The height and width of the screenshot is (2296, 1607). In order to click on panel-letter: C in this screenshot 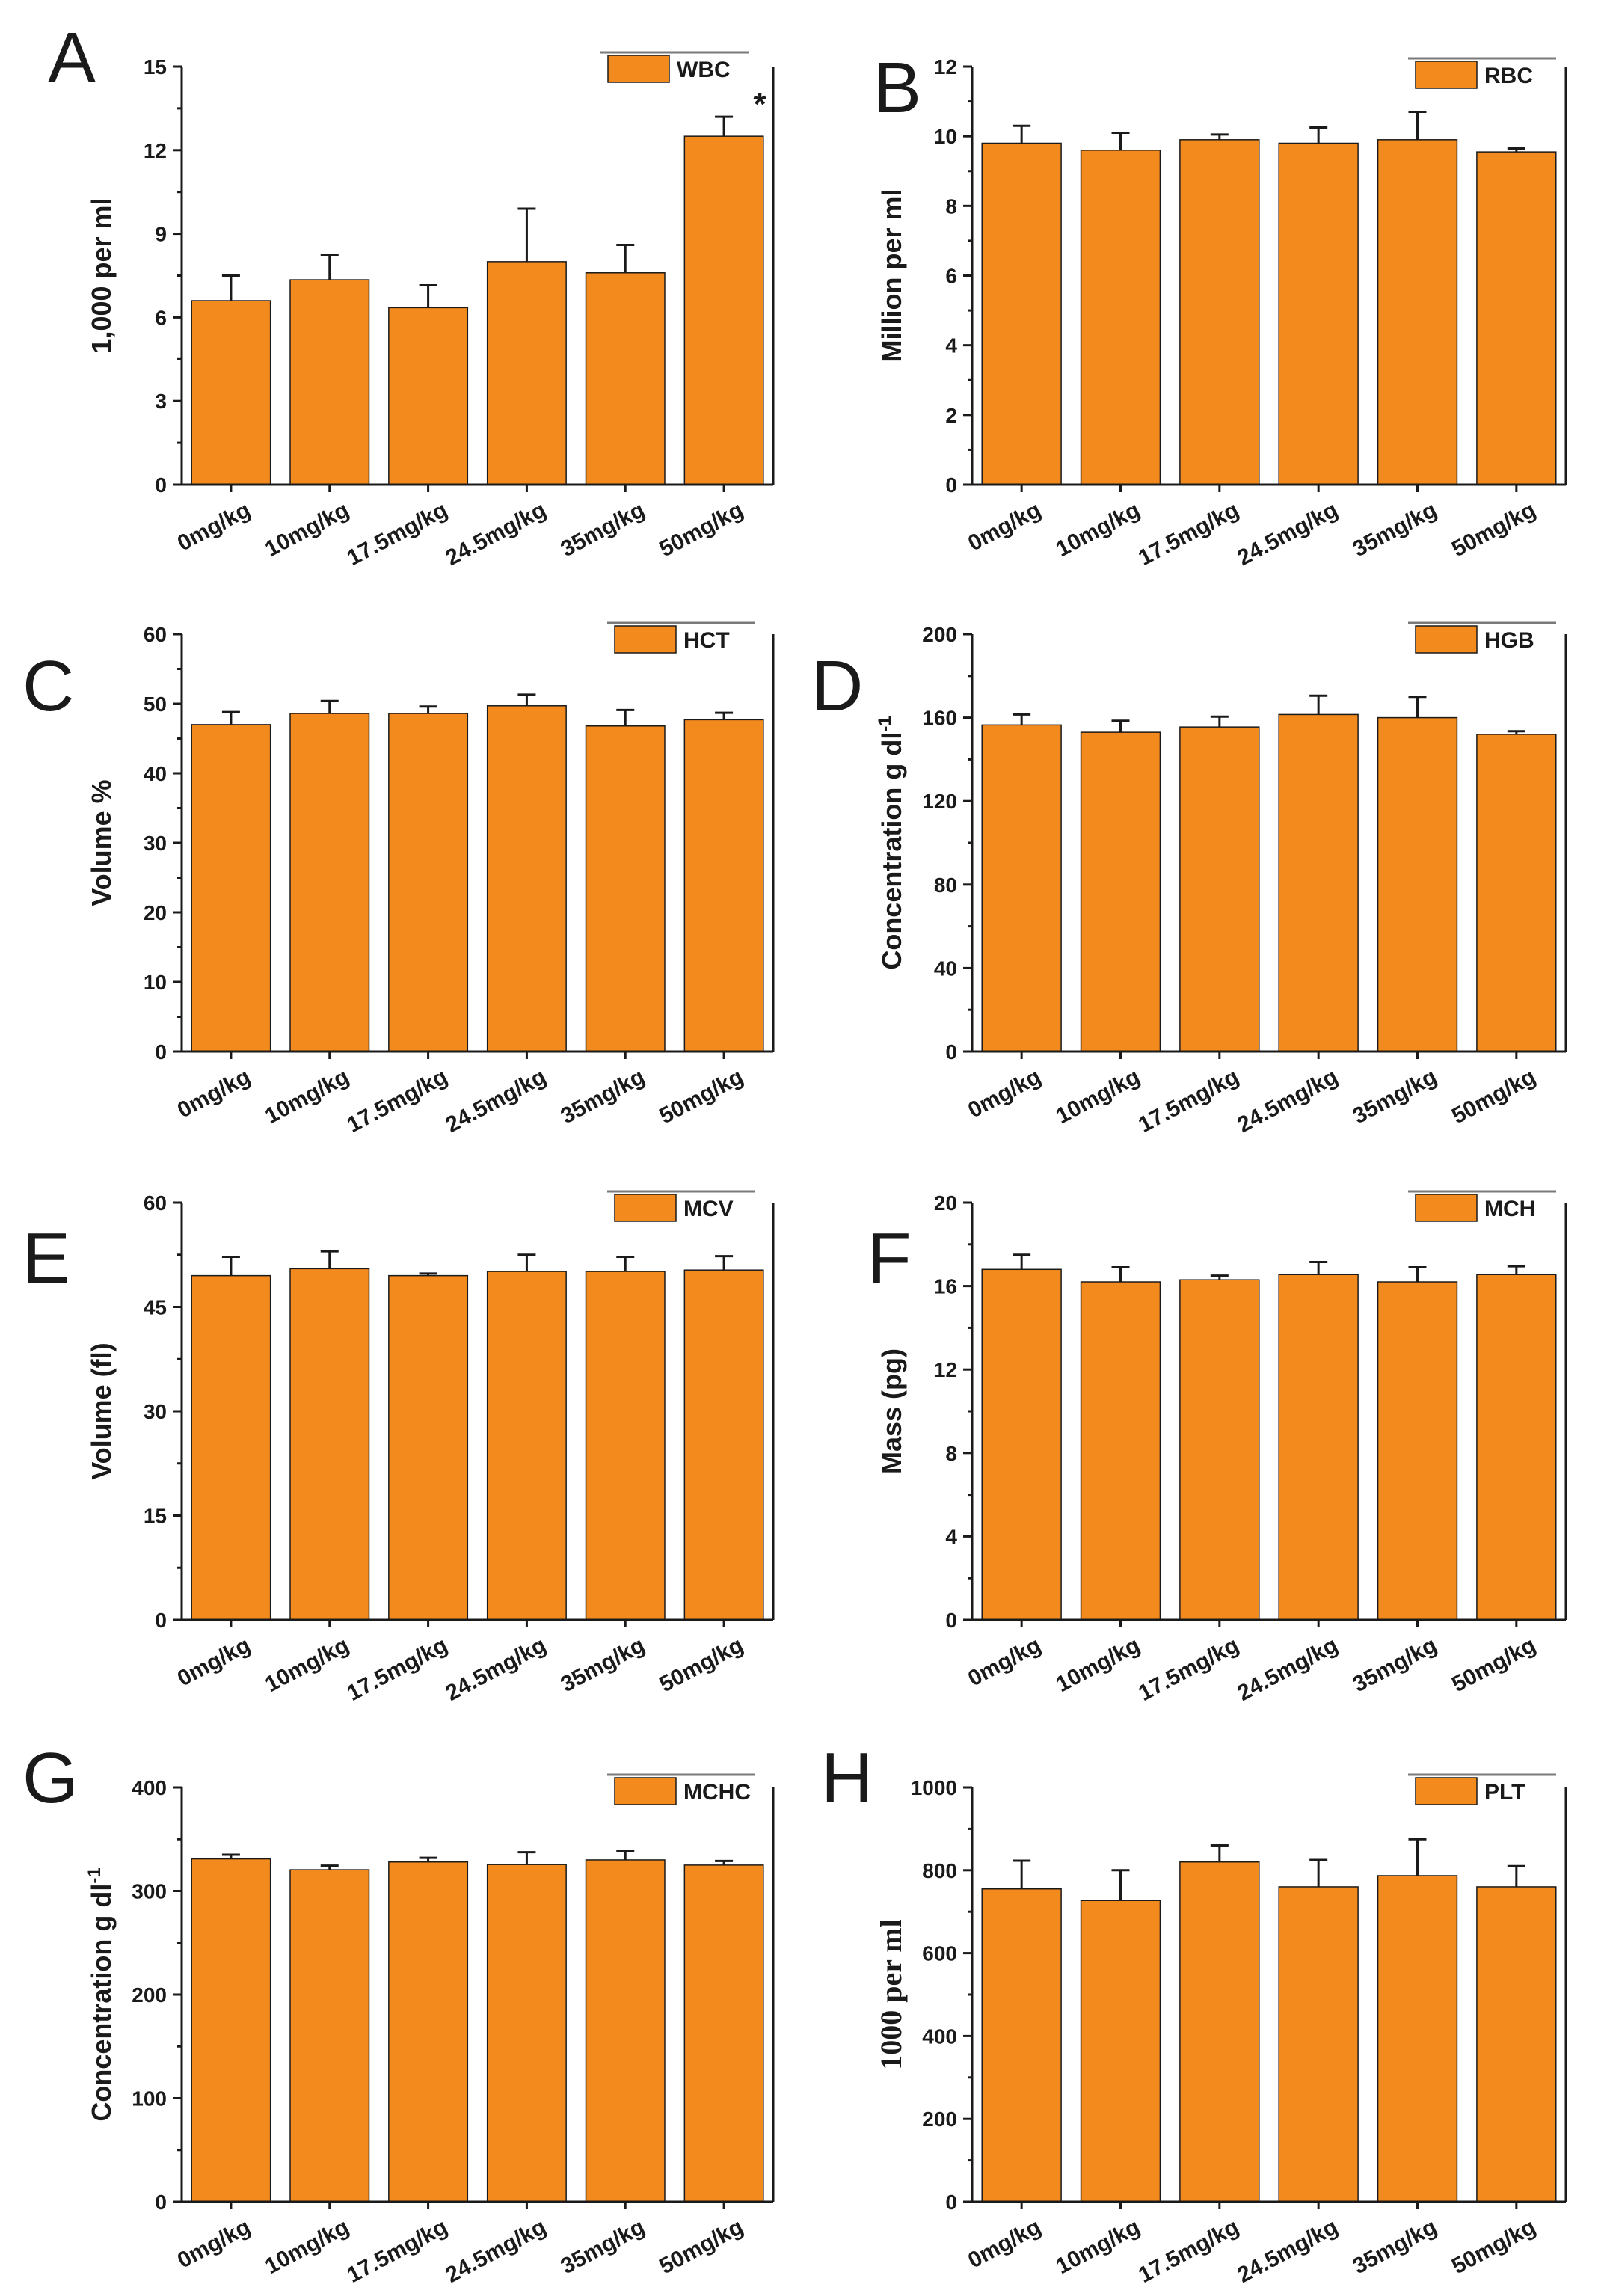, I will do `click(48, 686)`.